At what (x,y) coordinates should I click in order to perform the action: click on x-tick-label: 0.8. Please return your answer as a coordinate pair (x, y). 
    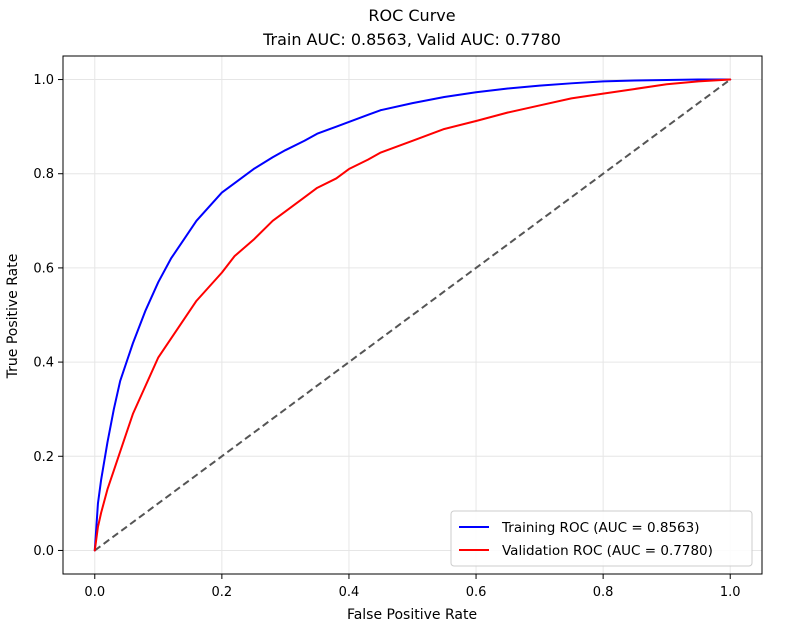
    Looking at the image, I should click on (603, 592).